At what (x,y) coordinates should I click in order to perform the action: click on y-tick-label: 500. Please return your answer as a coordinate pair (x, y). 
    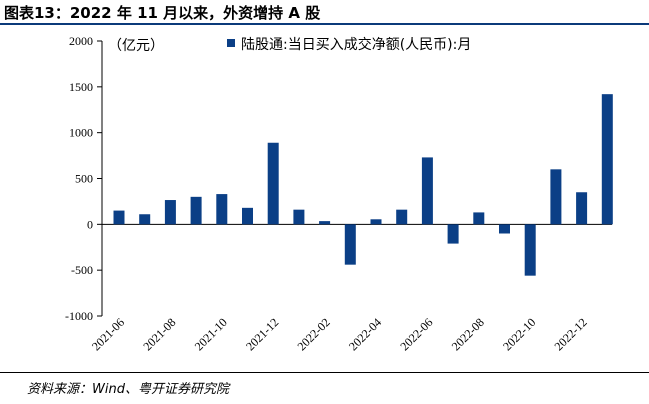
    Looking at the image, I should click on (84, 179).